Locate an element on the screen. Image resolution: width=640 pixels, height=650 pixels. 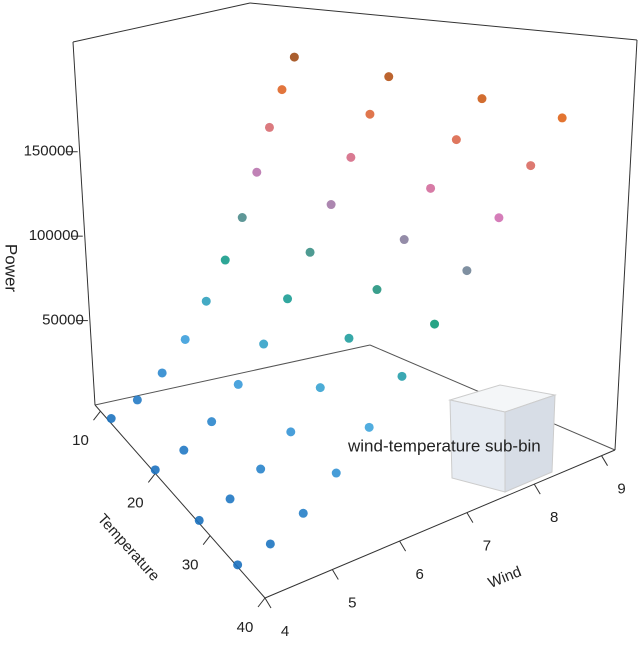
x-tick-label: 4 is located at coordinates (285, 631).